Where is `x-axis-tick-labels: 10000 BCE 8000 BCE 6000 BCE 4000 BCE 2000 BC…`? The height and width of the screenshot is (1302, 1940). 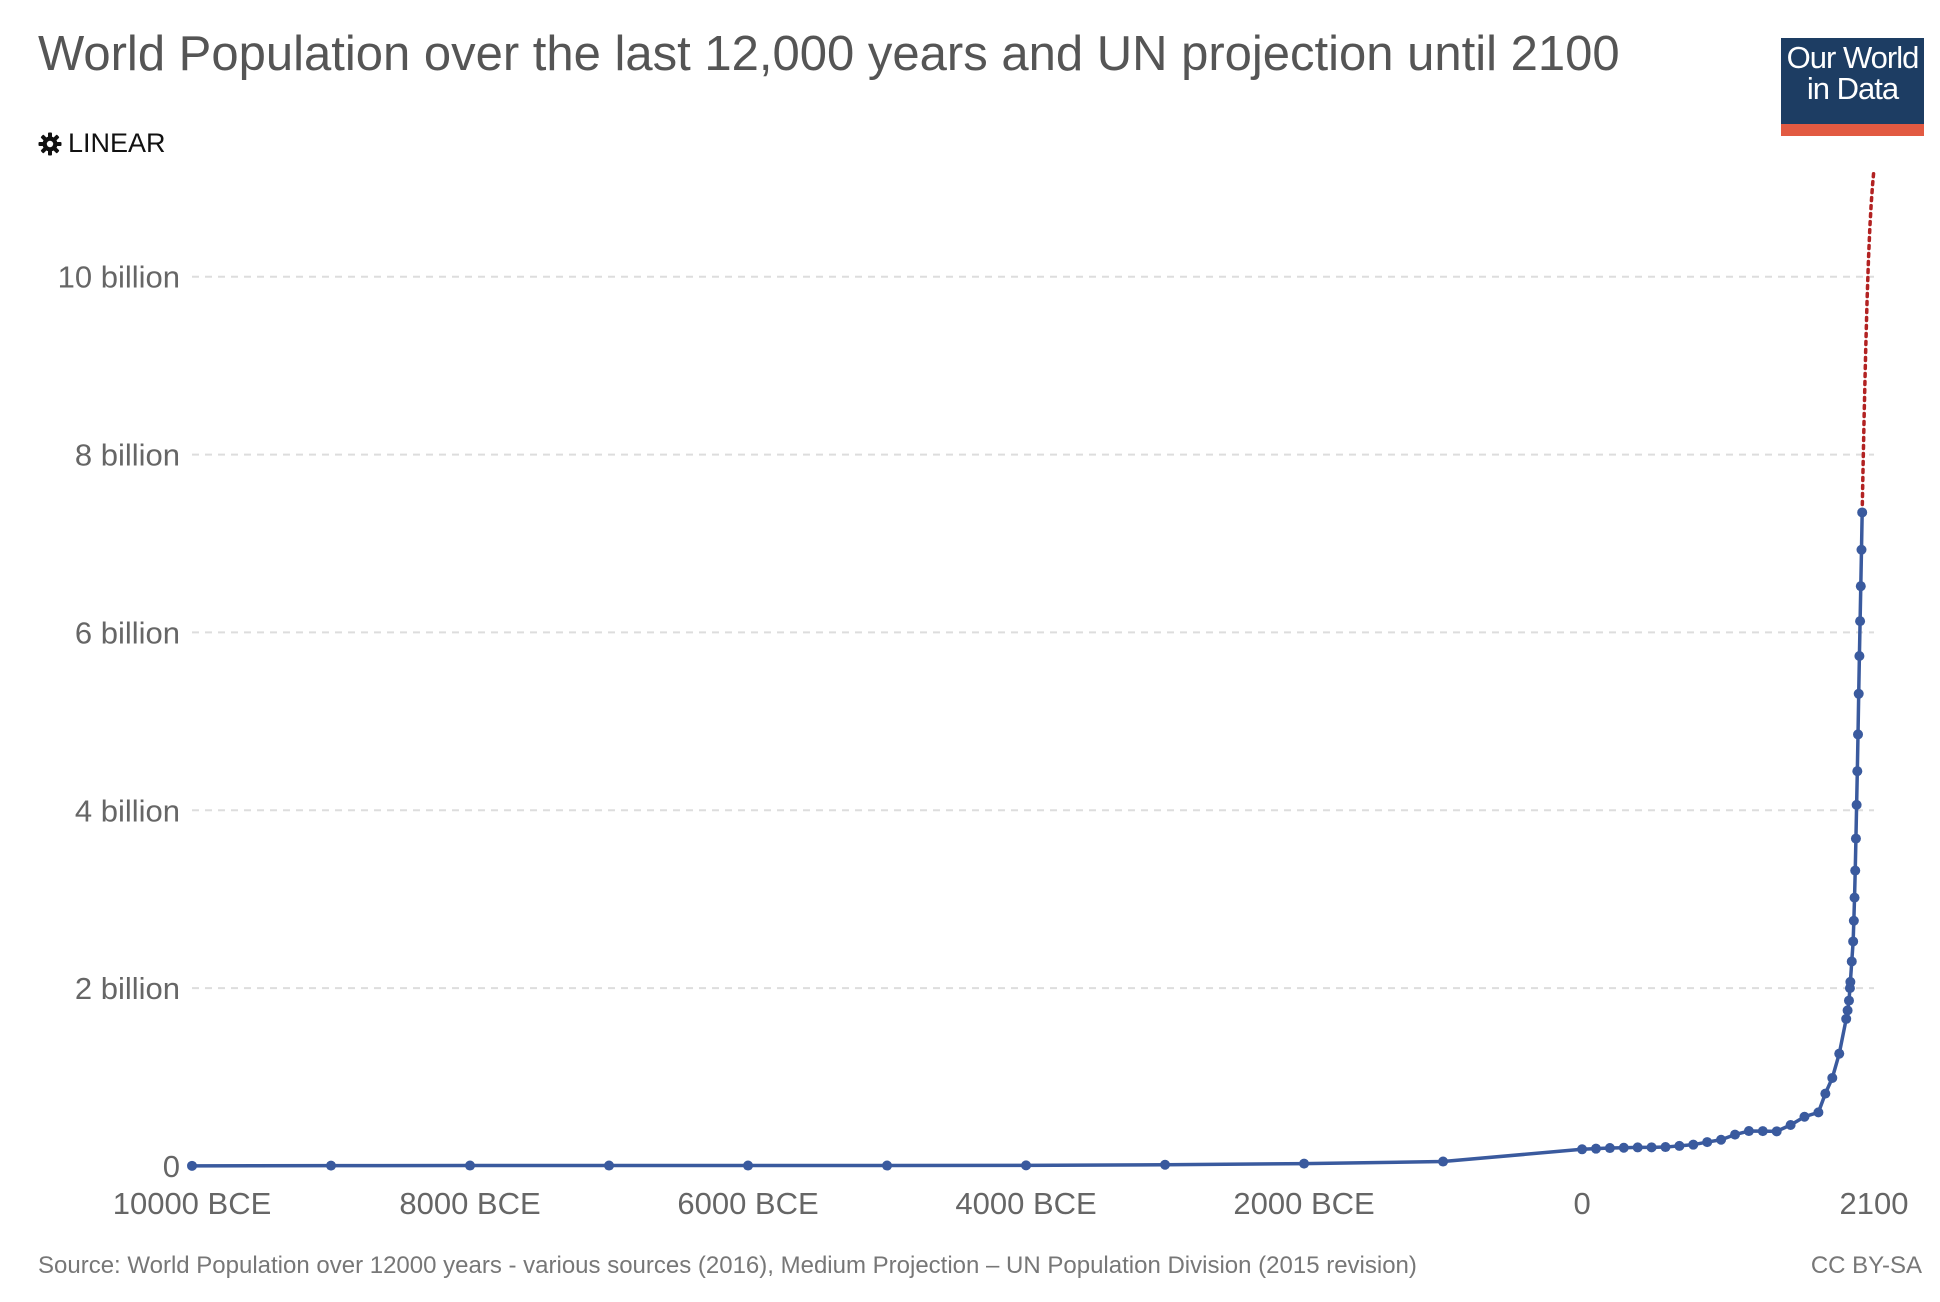 x-axis-tick-labels: 10000 BCE 8000 BCE 6000 BCE 4000 BCE 2000 BC… is located at coordinates (1011, 1203).